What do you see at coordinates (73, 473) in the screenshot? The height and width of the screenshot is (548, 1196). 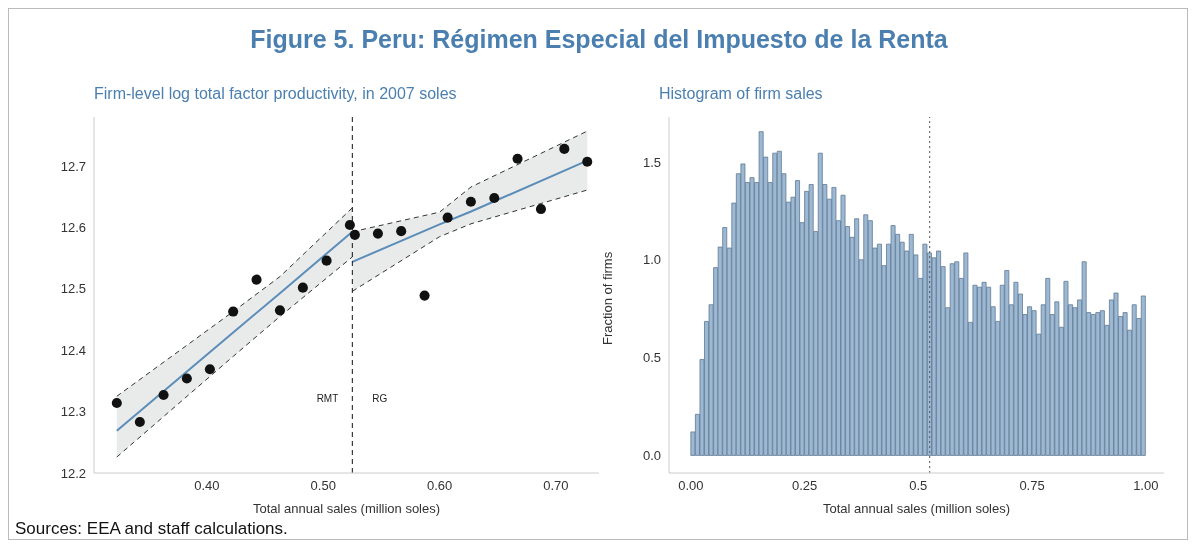 I see `y-tick-label: 12.2` at bounding box center [73, 473].